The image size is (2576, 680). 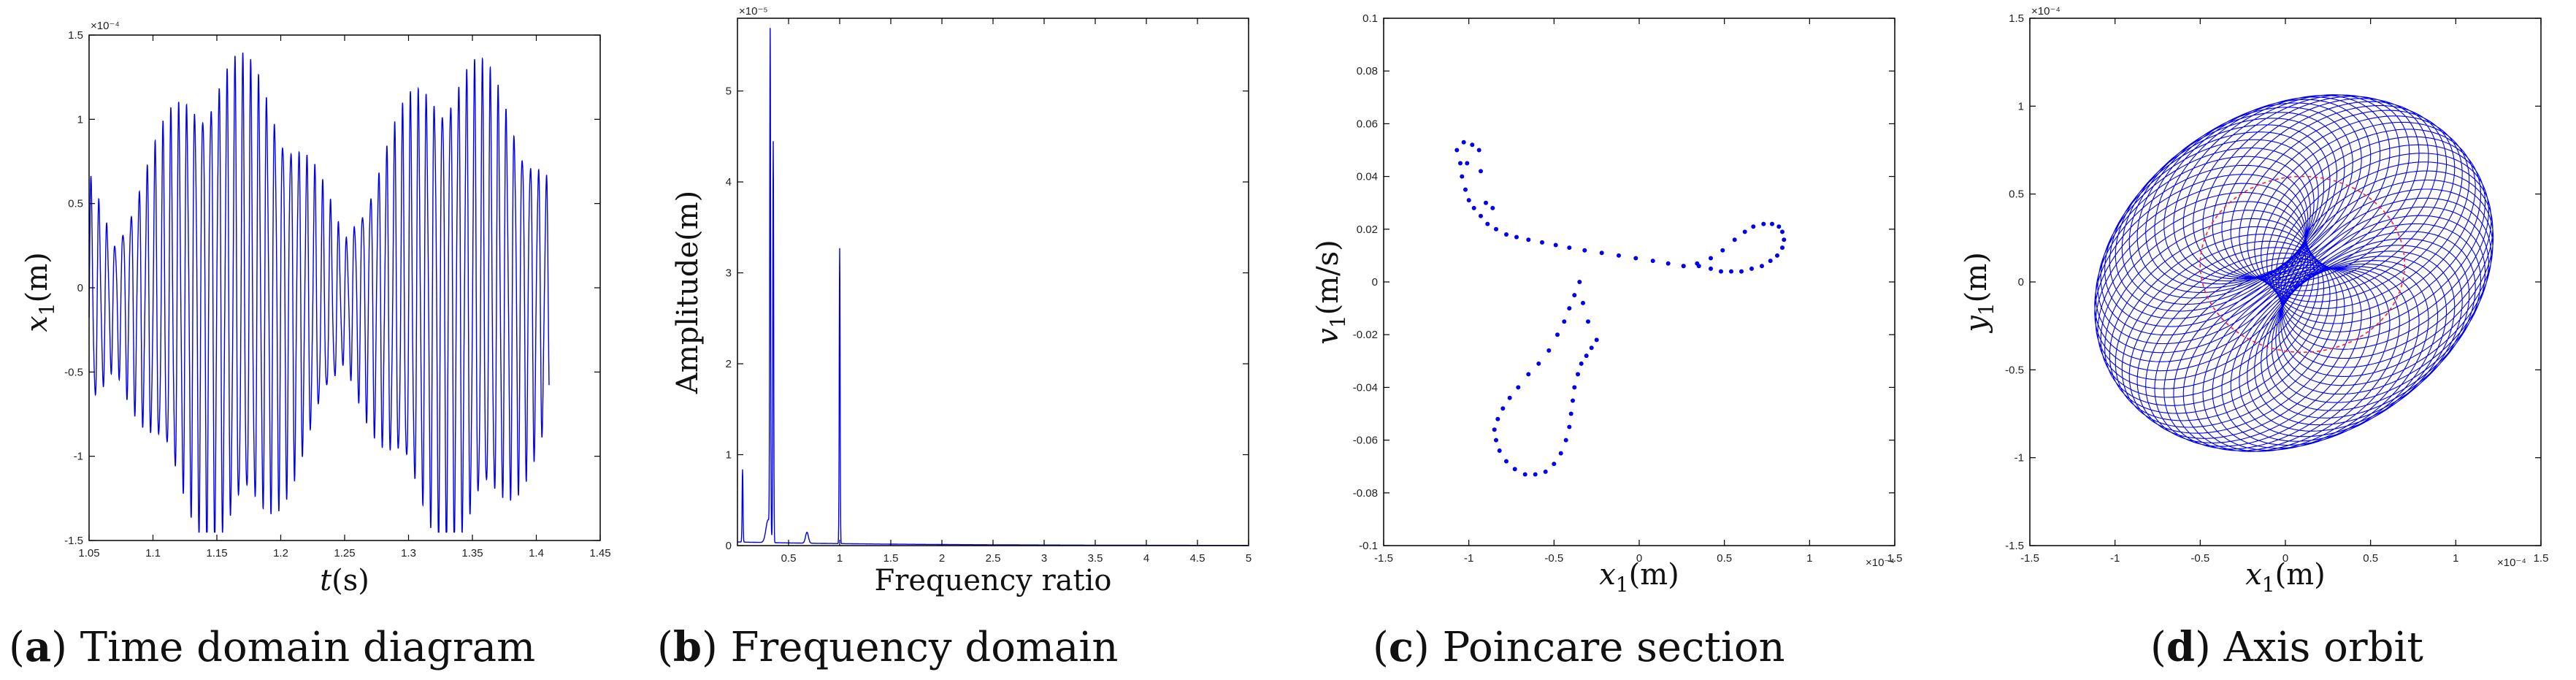 I want to click on panel-d-xtick-label: 1, so click(x=2455, y=558).